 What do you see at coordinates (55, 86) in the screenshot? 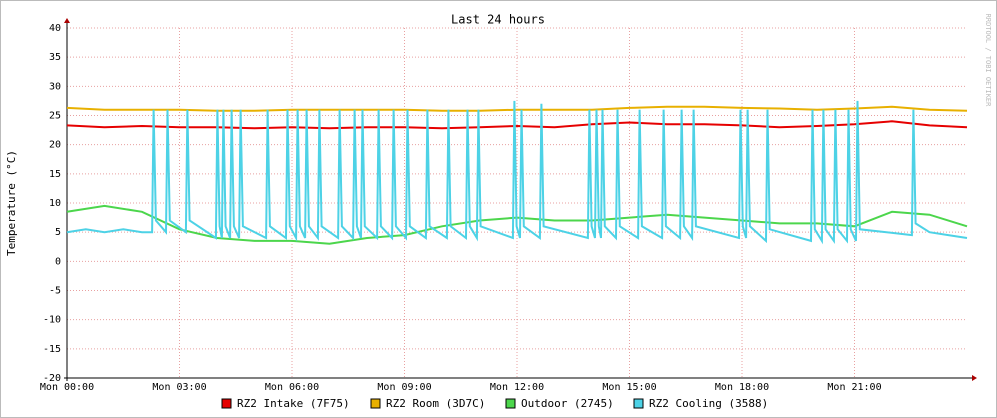
I see `y-tick-label: 30` at bounding box center [55, 86].